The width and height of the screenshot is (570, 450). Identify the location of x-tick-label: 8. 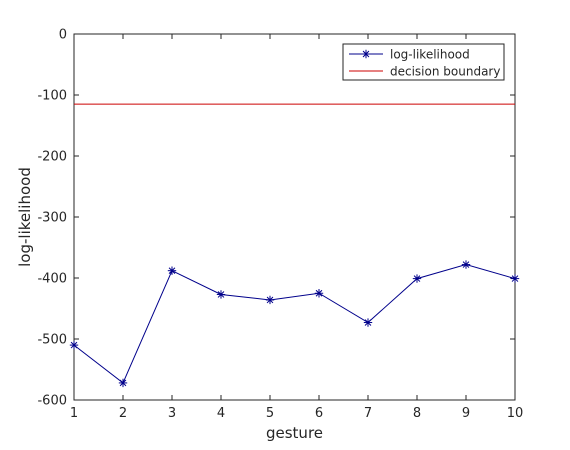
(417, 413).